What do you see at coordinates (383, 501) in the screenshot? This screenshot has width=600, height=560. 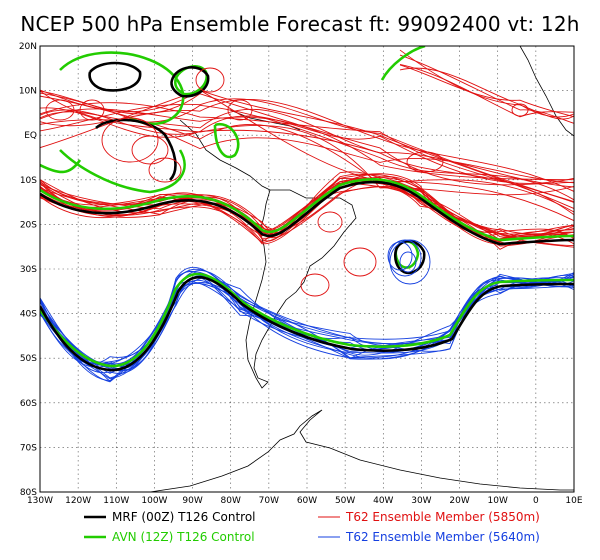 I see `lon-tick-label: 40W` at bounding box center [383, 501].